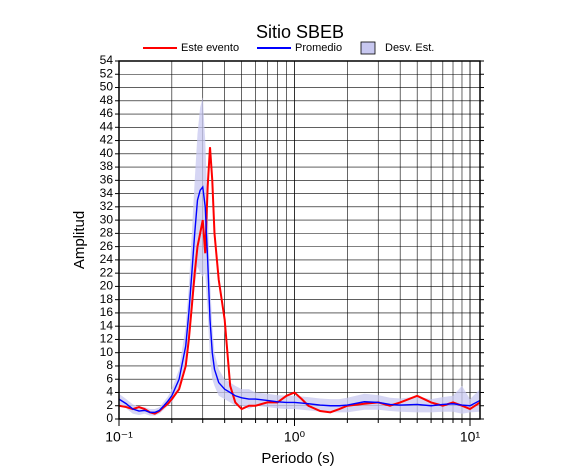  I want to click on legend-swatch, so click(368, 48).